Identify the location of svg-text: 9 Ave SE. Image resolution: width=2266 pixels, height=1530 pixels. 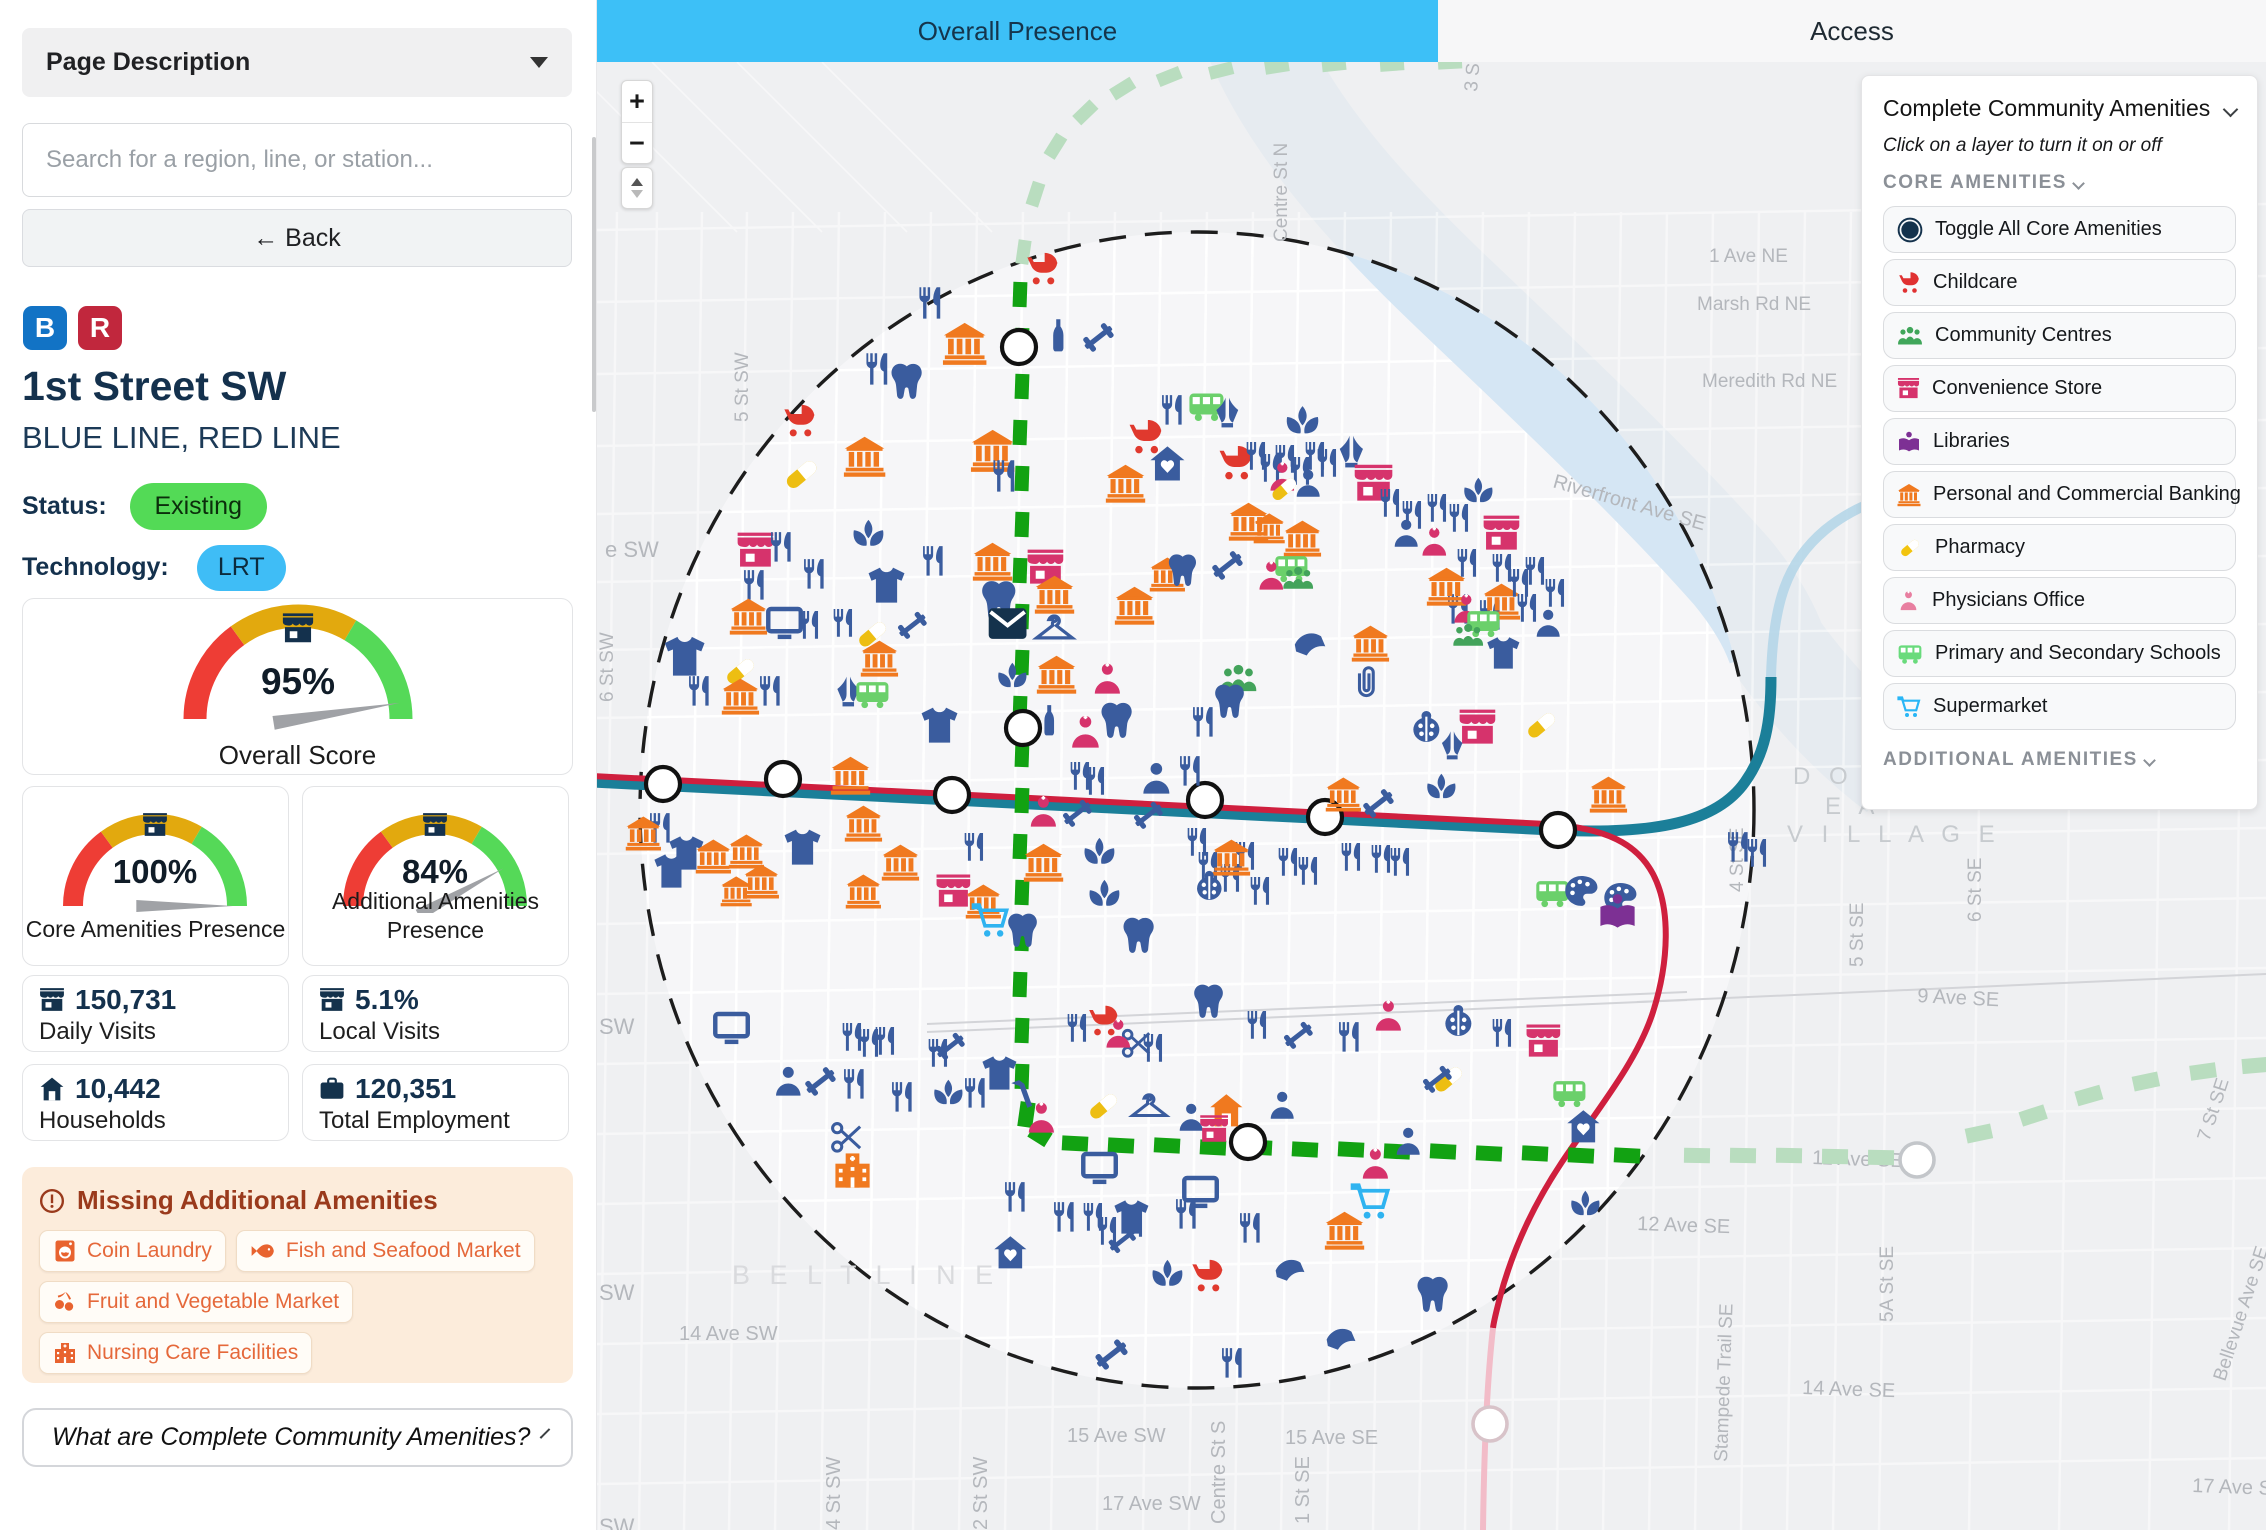
(1958, 998).